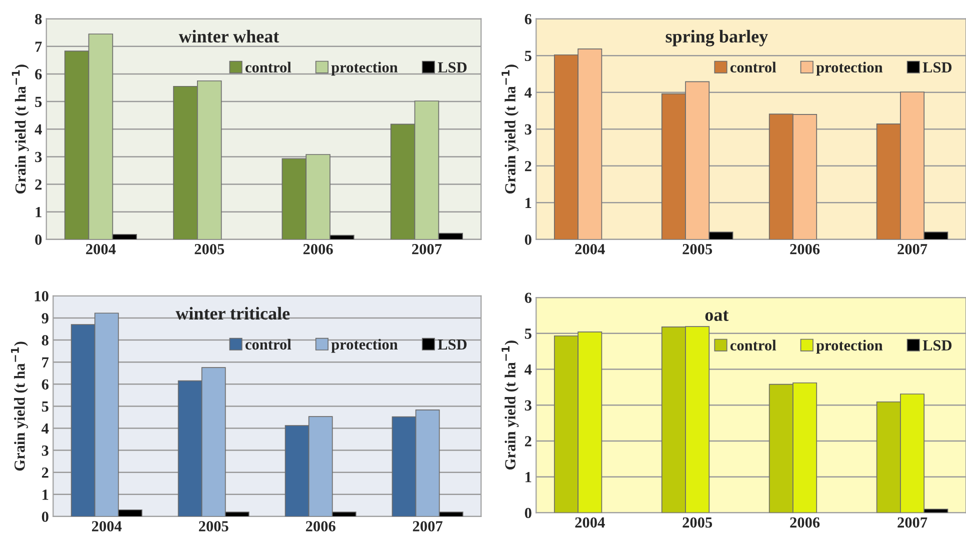  What do you see at coordinates (717, 38) in the screenshot?
I see `text: spring barley` at bounding box center [717, 38].